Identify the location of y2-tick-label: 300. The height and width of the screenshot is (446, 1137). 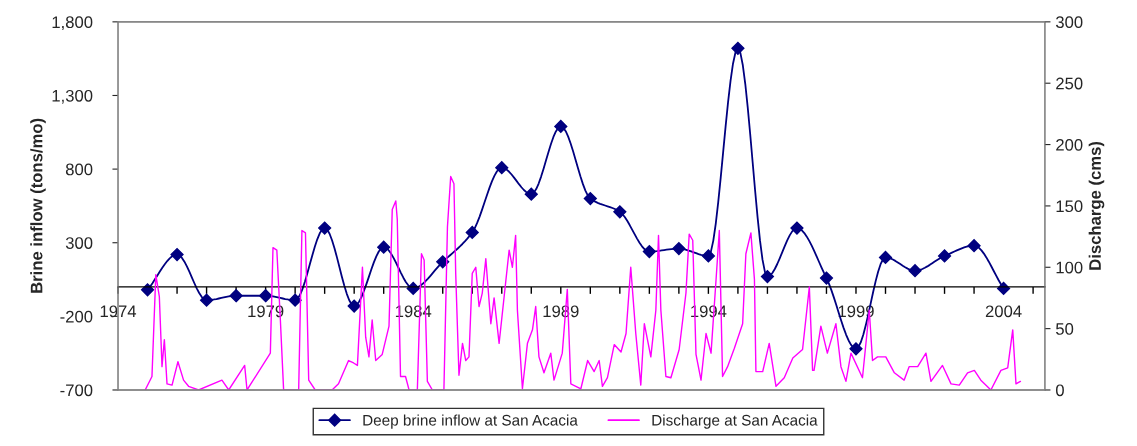
(1069, 22).